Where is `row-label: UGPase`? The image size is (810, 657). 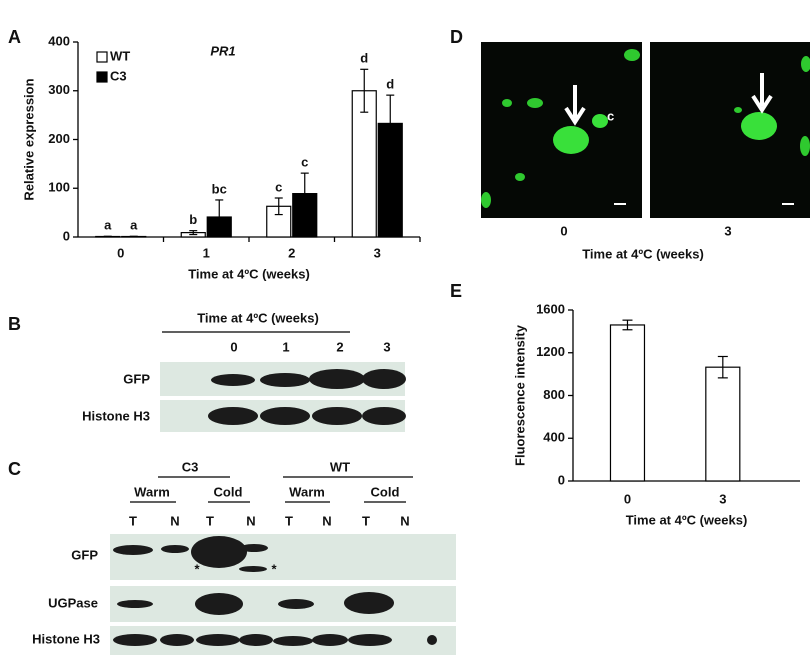 row-label: UGPase is located at coordinates (73, 602).